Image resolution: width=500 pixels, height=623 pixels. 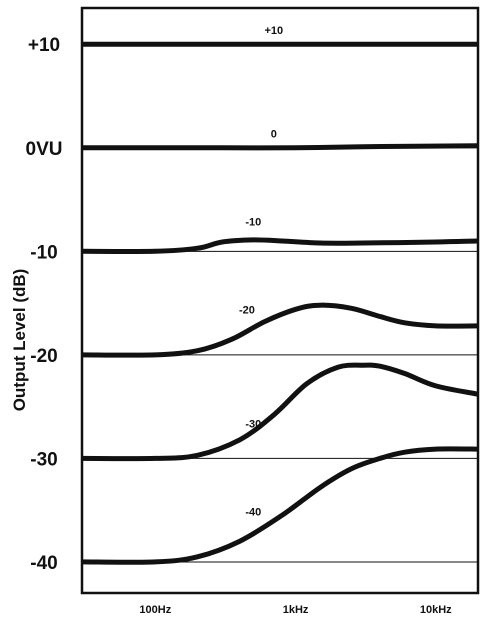 What do you see at coordinates (253, 424) in the screenshot?
I see `curve-label-5: -30` at bounding box center [253, 424].